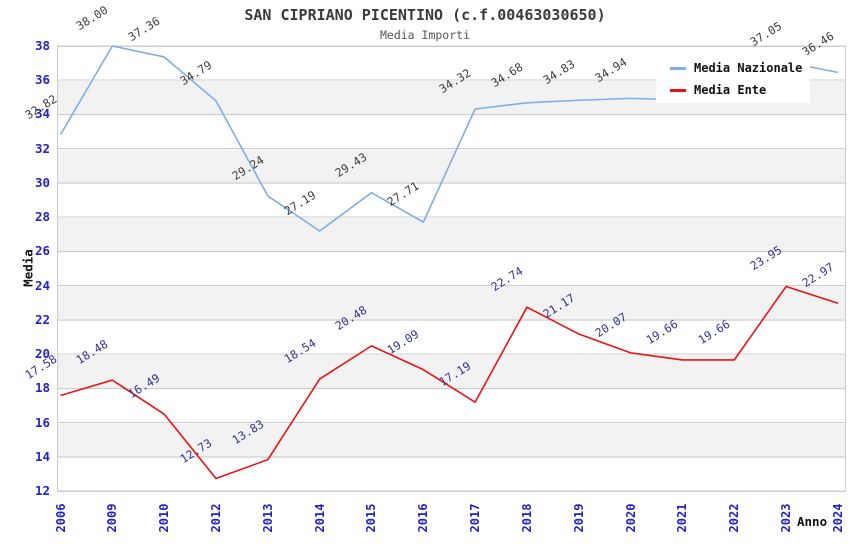 The height and width of the screenshot is (550, 850). What do you see at coordinates (42, 217) in the screenshot?
I see `y-tick-label: 28` at bounding box center [42, 217].